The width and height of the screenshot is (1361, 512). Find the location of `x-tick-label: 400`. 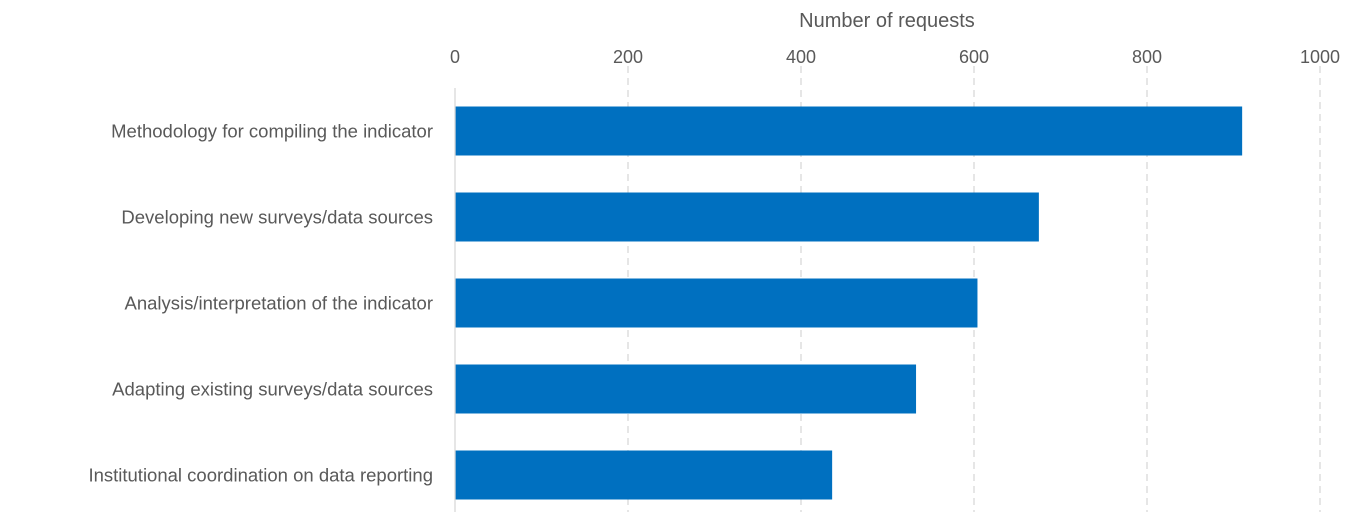

x-tick-label: 400 is located at coordinates (801, 57).